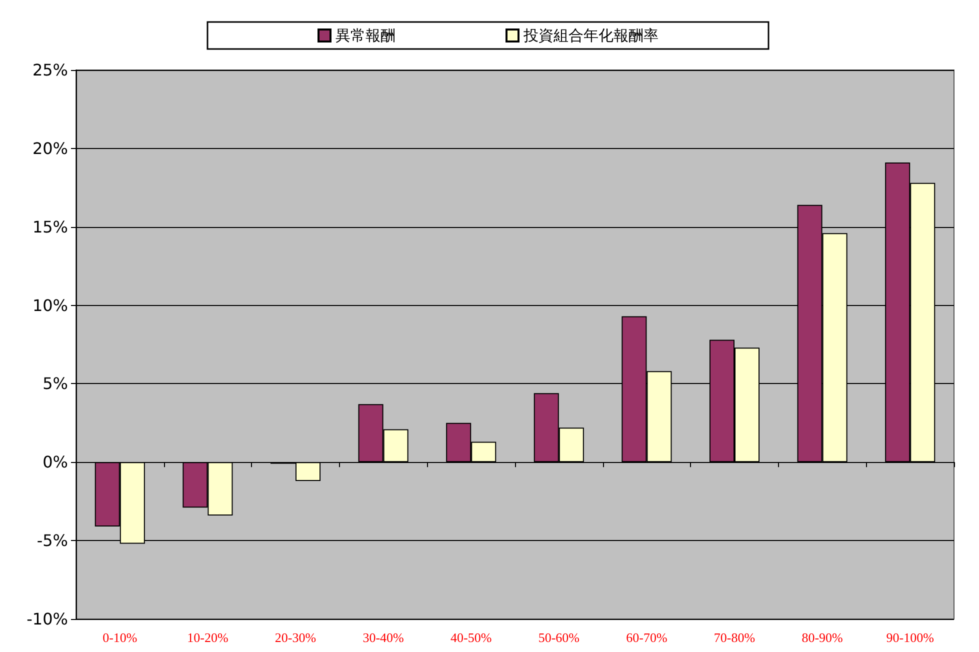  Describe the element at coordinates (735, 637) in the screenshot. I see `x-tick-label: 70-80%` at that location.